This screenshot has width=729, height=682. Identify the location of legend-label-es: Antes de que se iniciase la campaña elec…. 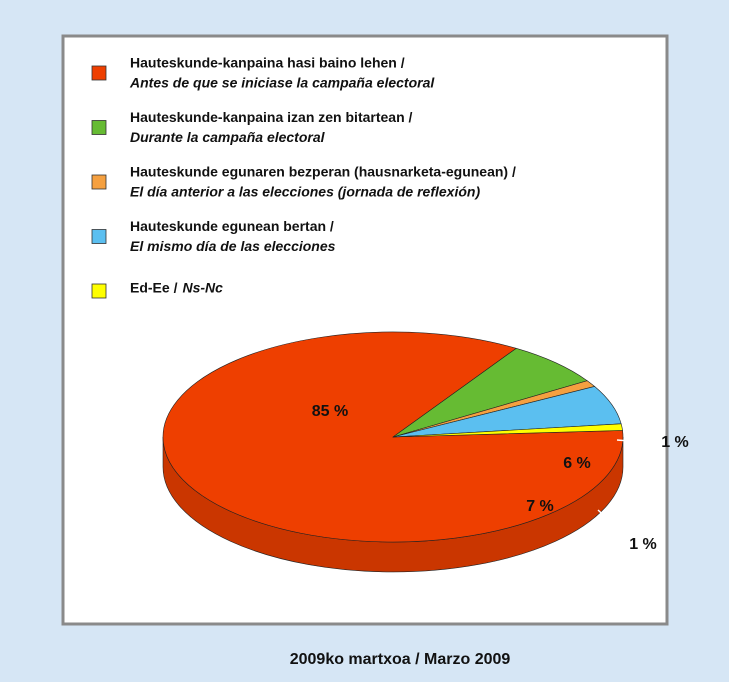
(282, 83).